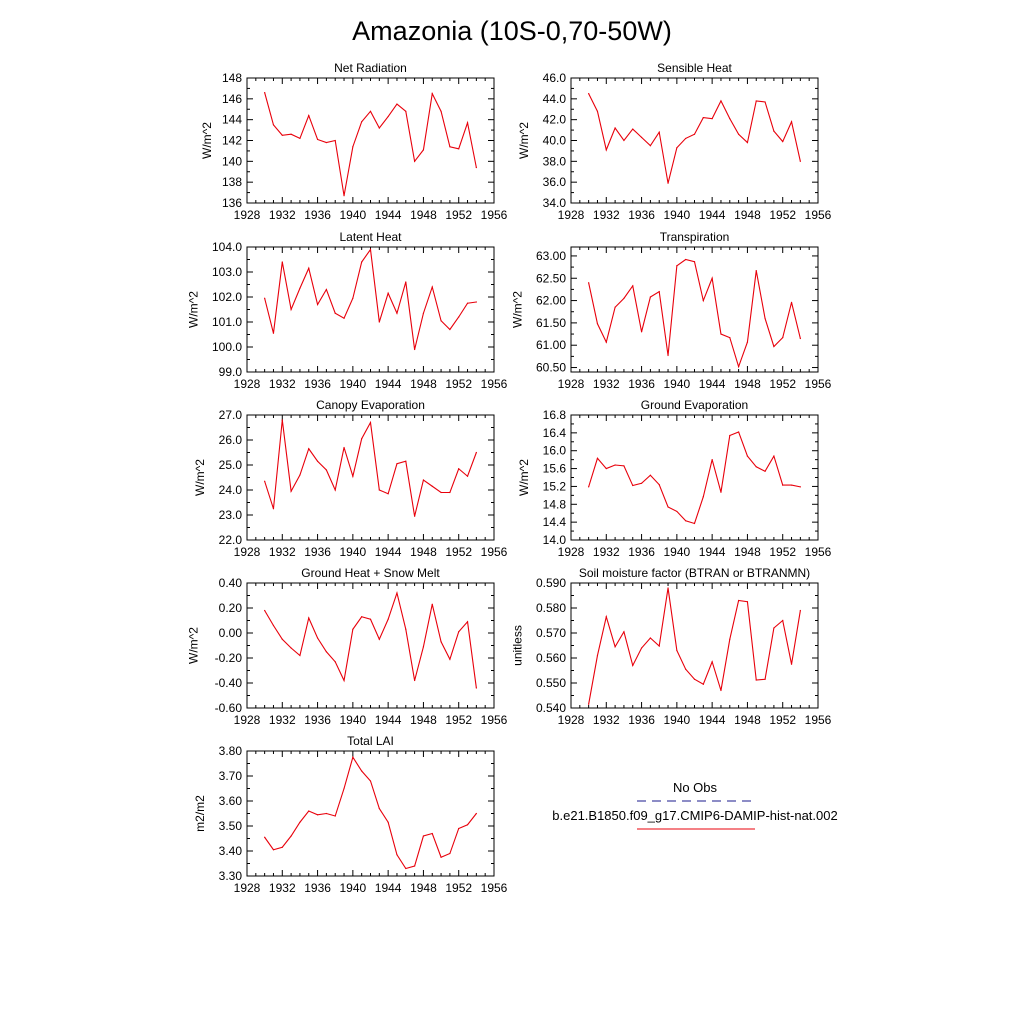  Describe the element at coordinates (231, 751) in the screenshot. I see `y-tick-label: 3.80` at that location.